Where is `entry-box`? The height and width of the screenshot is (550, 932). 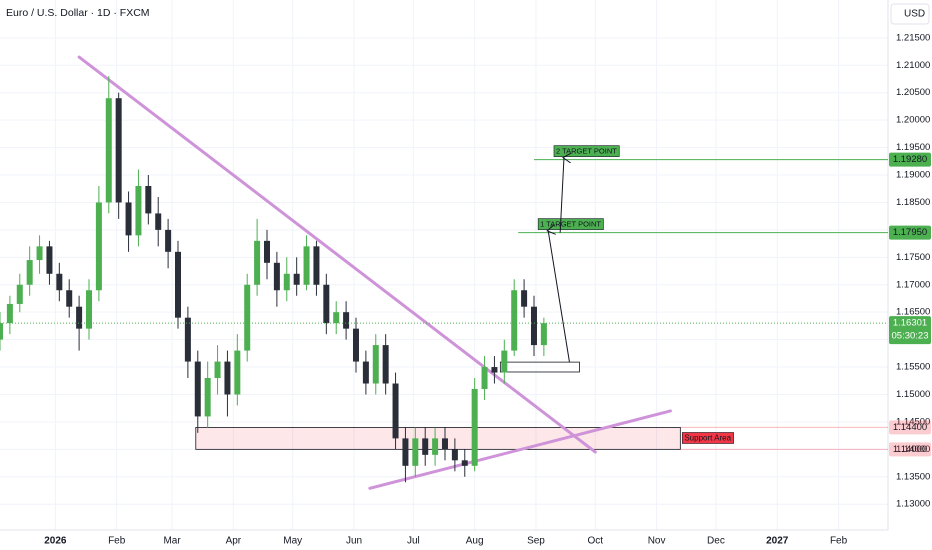
entry-box is located at coordinates (539, 367).